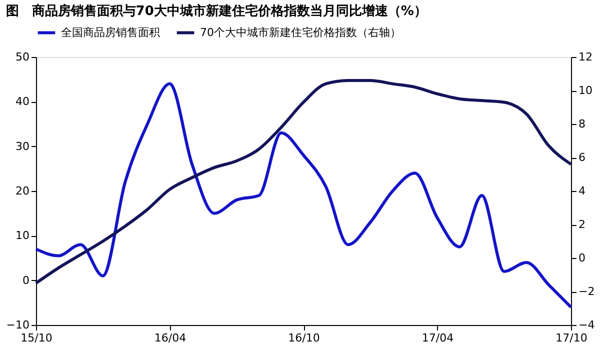 The width and height of the screenshot is (600, 348). What do you see at coordinates (582, 124) in the screenshot?
I see `y2-tick-label: 8` at bounding box center [582, 124].